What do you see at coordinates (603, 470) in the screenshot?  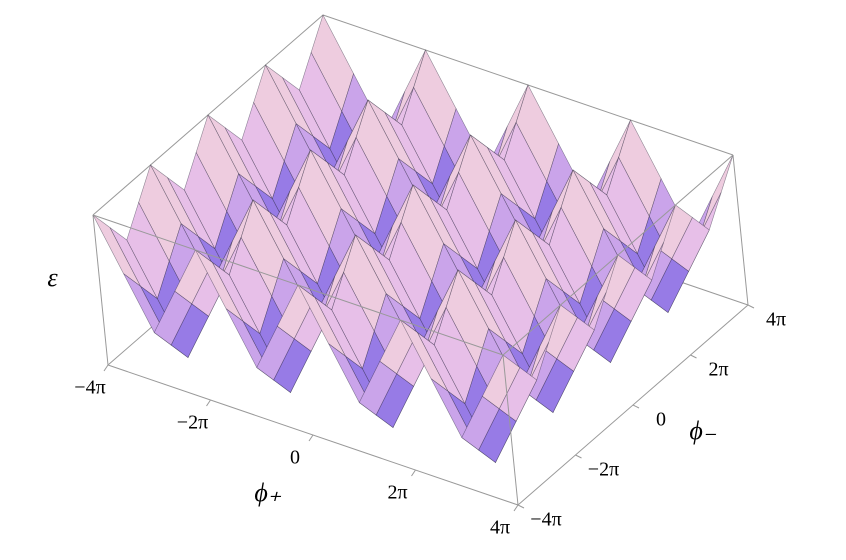 I see `y-tick-label: −2π` at bounding box center [603, 470].